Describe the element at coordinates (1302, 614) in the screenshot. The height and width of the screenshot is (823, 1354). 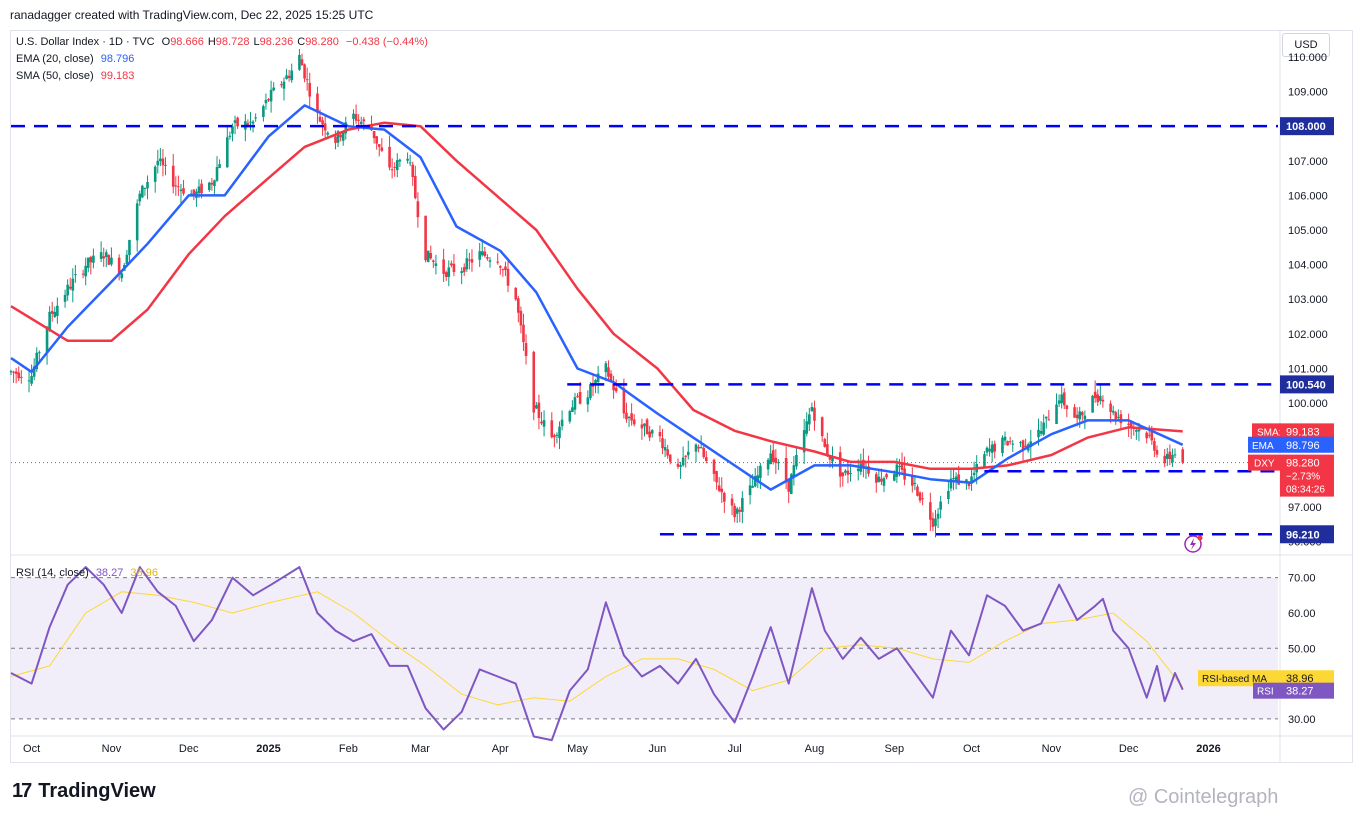
I see `rsi-tick-label: 60.00` at that location.